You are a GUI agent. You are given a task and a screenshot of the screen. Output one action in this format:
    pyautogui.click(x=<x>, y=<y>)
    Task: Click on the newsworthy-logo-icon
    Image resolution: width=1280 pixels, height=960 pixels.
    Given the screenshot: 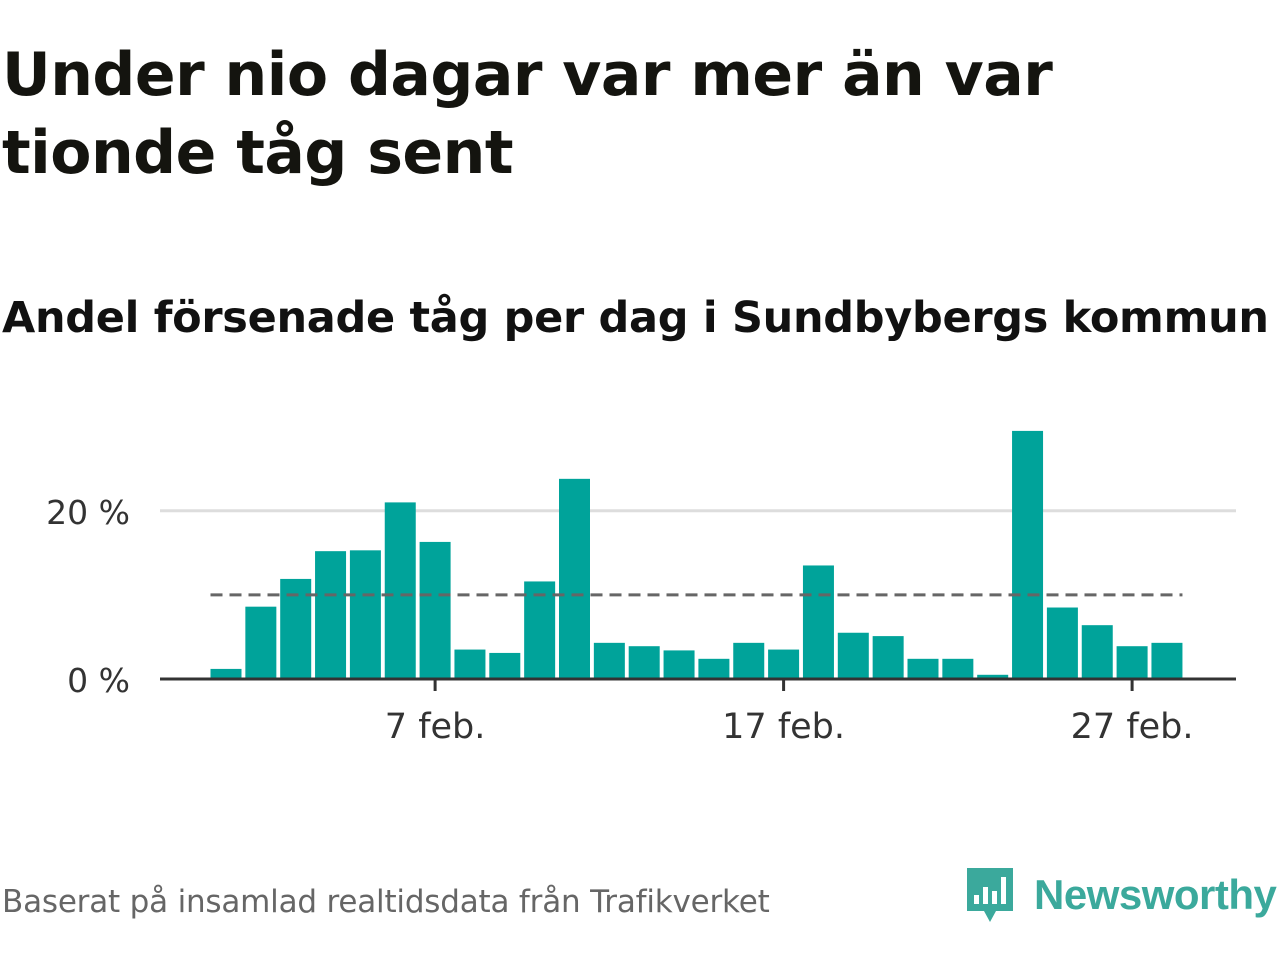 What is the action you would take?
    pyautogui.click(x=990, y=895)
    